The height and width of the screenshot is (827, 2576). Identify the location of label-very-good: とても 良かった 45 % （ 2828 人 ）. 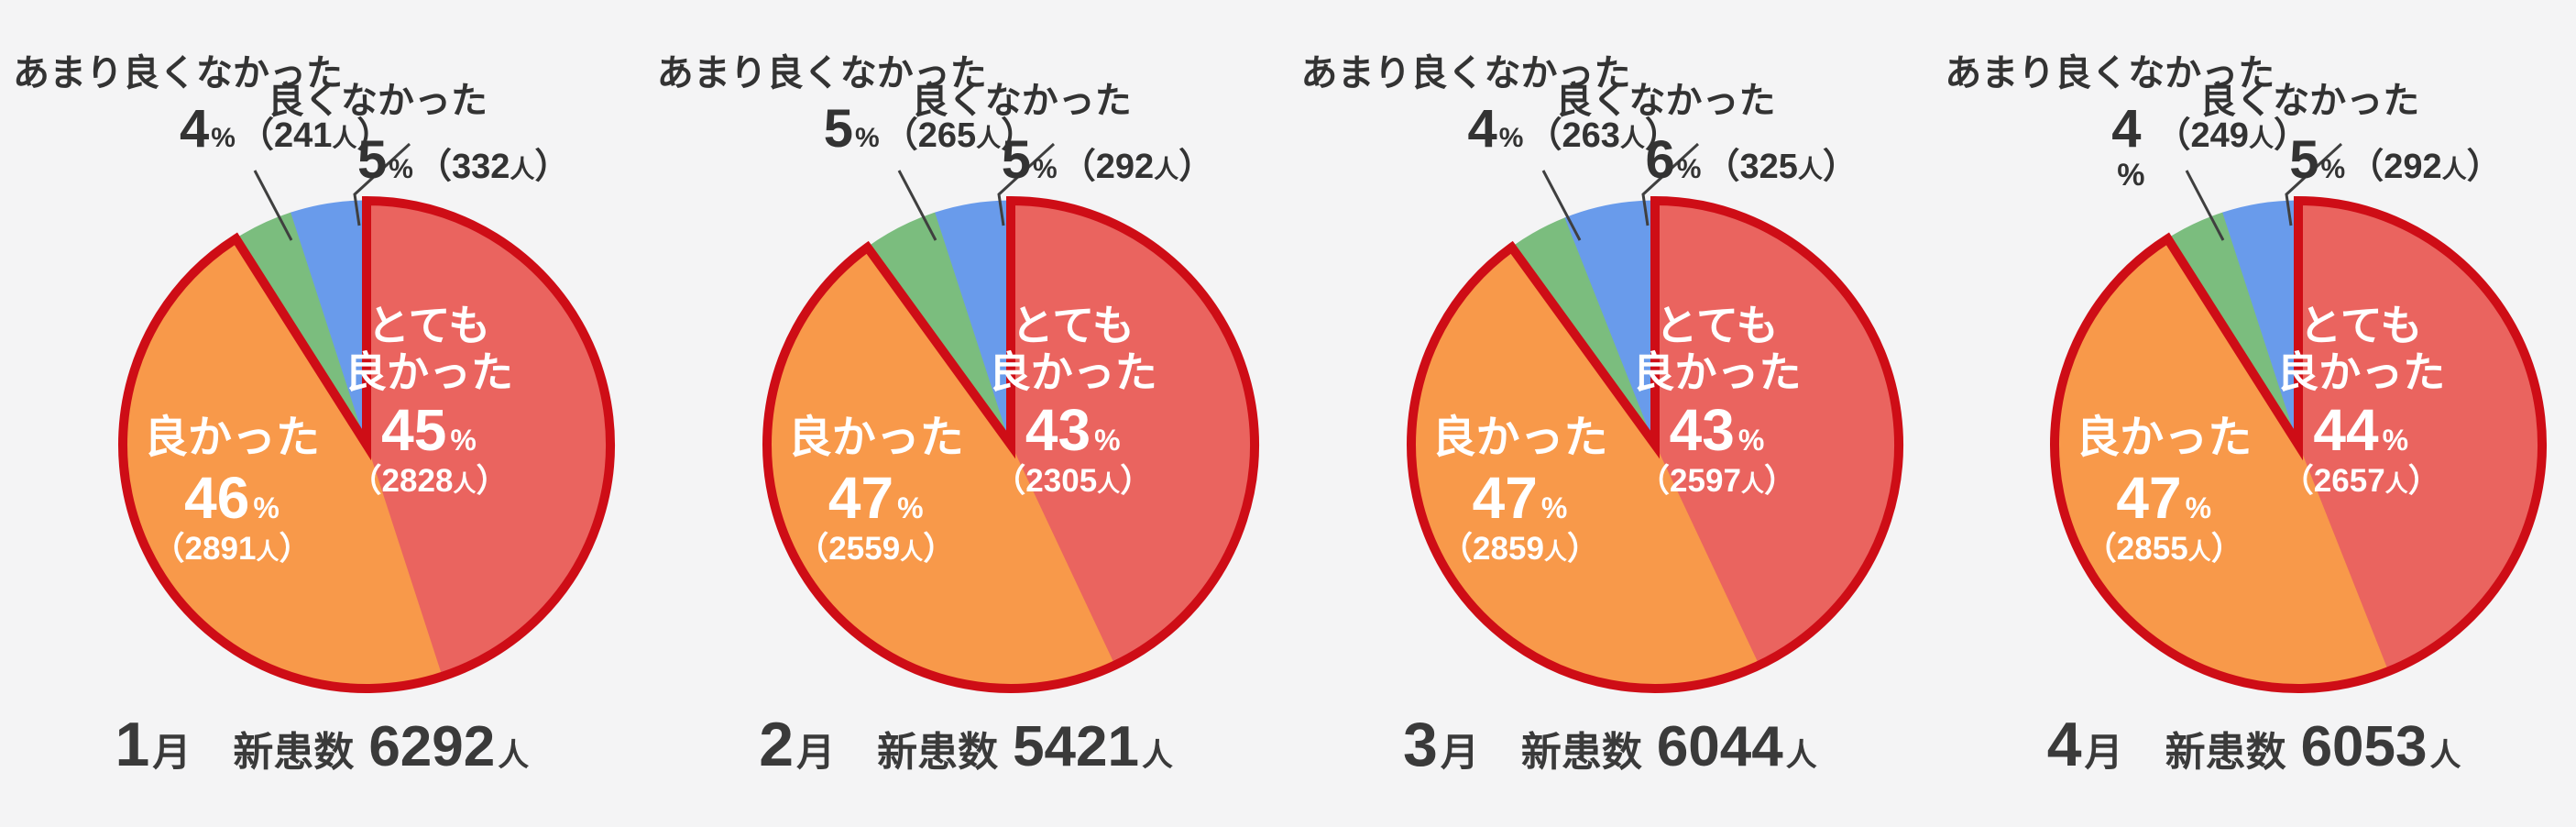
(429, 401).